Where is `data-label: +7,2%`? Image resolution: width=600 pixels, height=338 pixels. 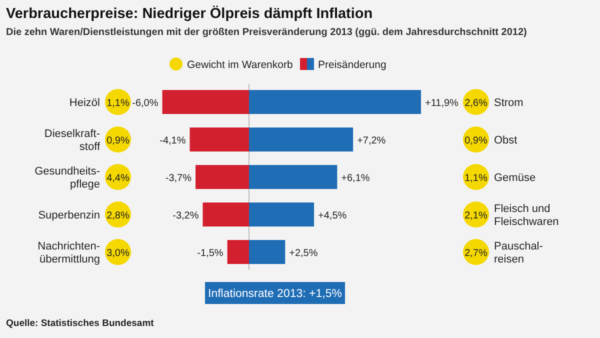
data-label: +7,2% is located at coordinates (371, 141).